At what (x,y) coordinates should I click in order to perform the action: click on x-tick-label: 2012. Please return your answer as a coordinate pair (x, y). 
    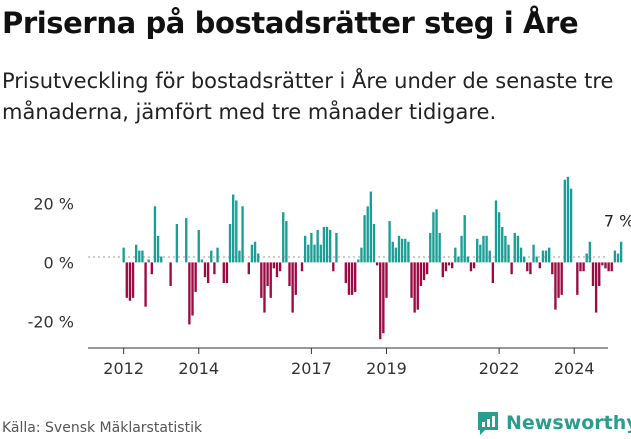
    Looking at the image, I should click on (123, 368).